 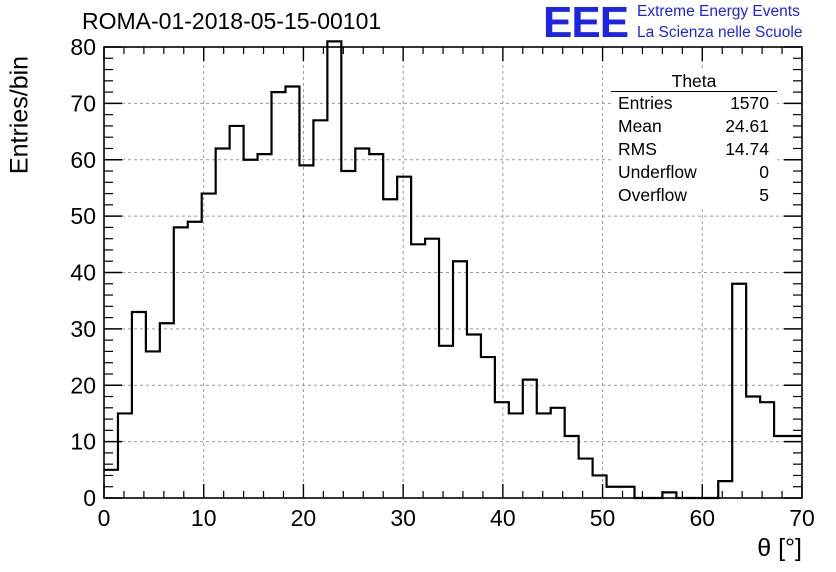 What do you see at coordinates (645, 103) in the screenshot?
I see `stats-label: Entries` at bounding box center [645, 103].